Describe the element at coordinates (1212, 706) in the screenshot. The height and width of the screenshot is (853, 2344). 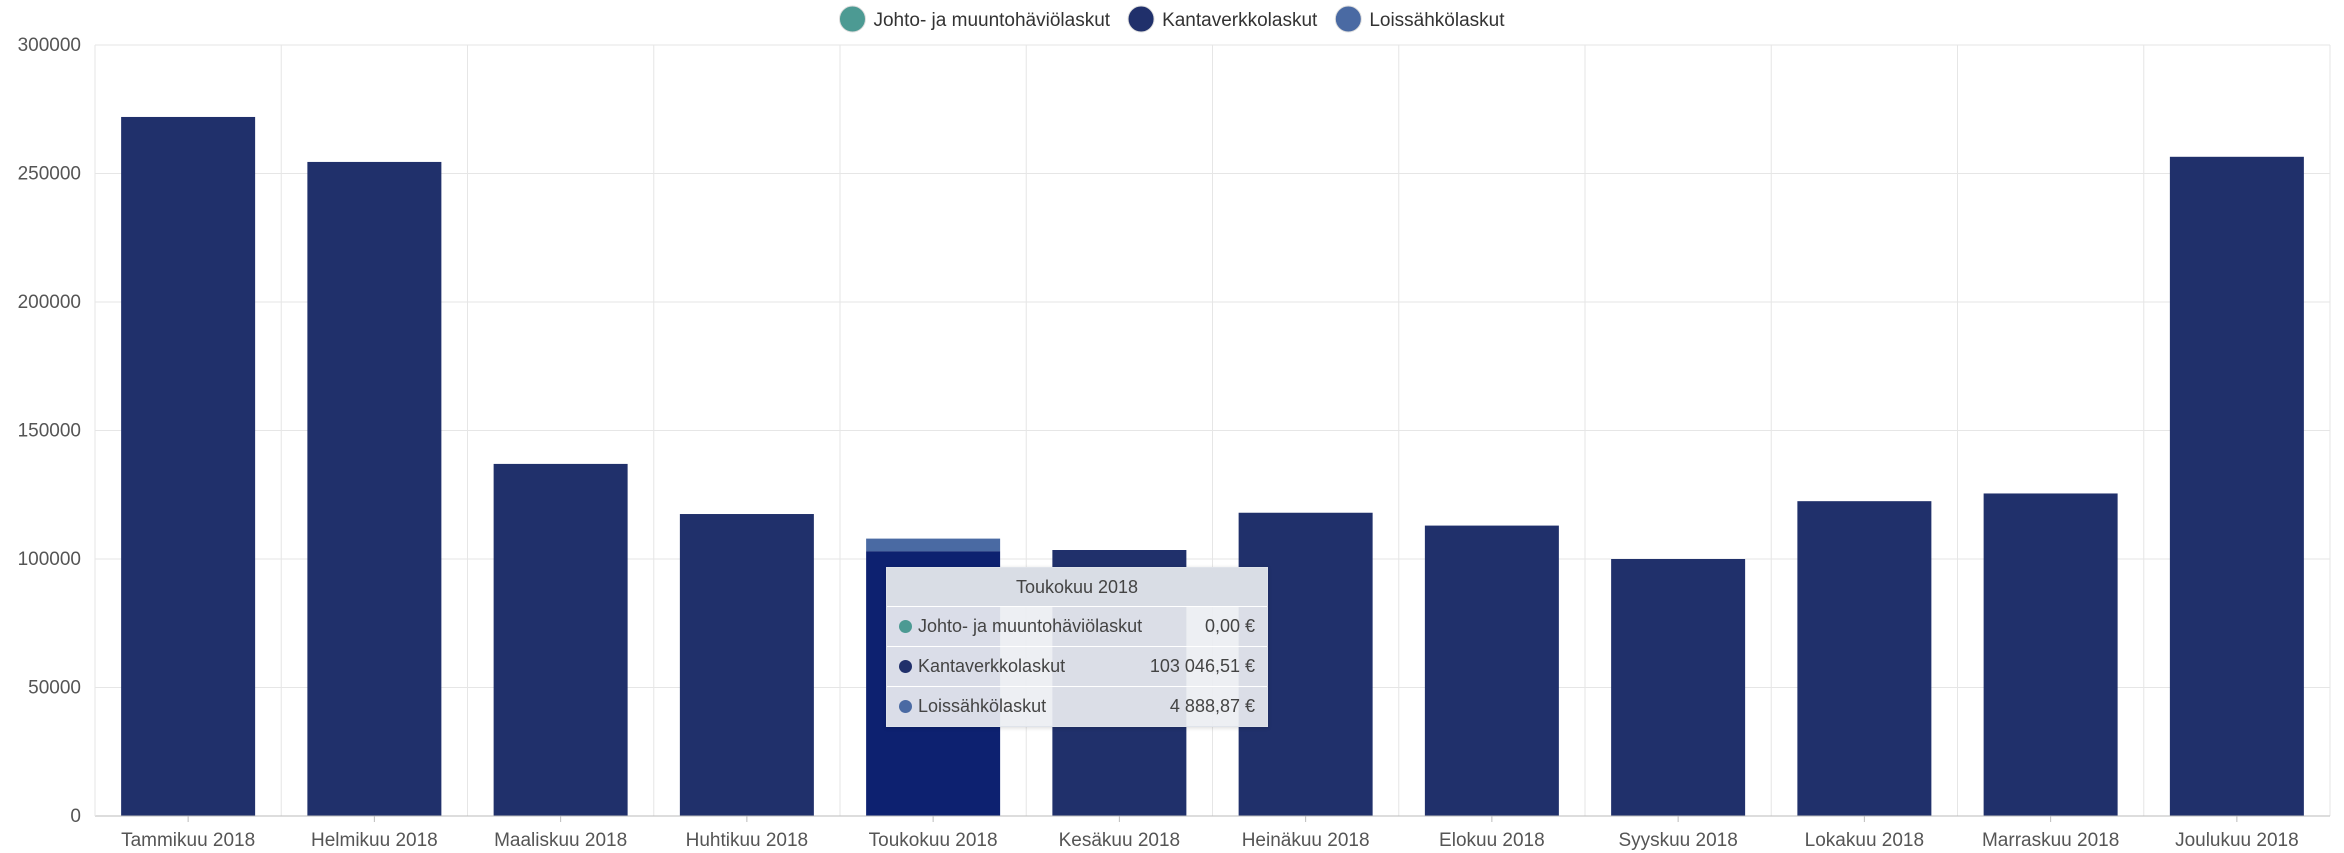
I see `tooltip-series-value: 4 888,87 €` at that location.